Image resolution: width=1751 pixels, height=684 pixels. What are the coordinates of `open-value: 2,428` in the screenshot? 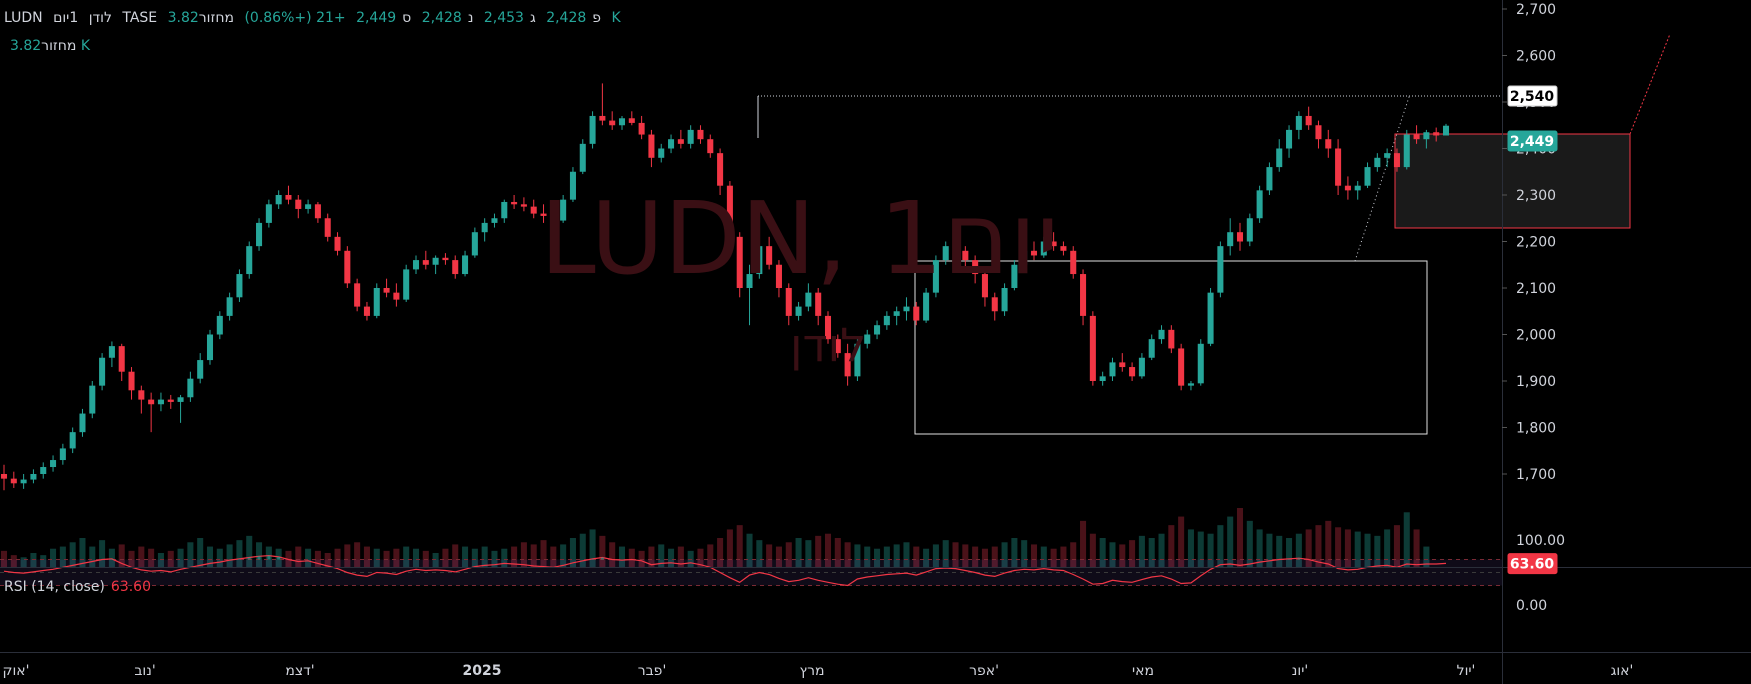 It's located at (566, 18).